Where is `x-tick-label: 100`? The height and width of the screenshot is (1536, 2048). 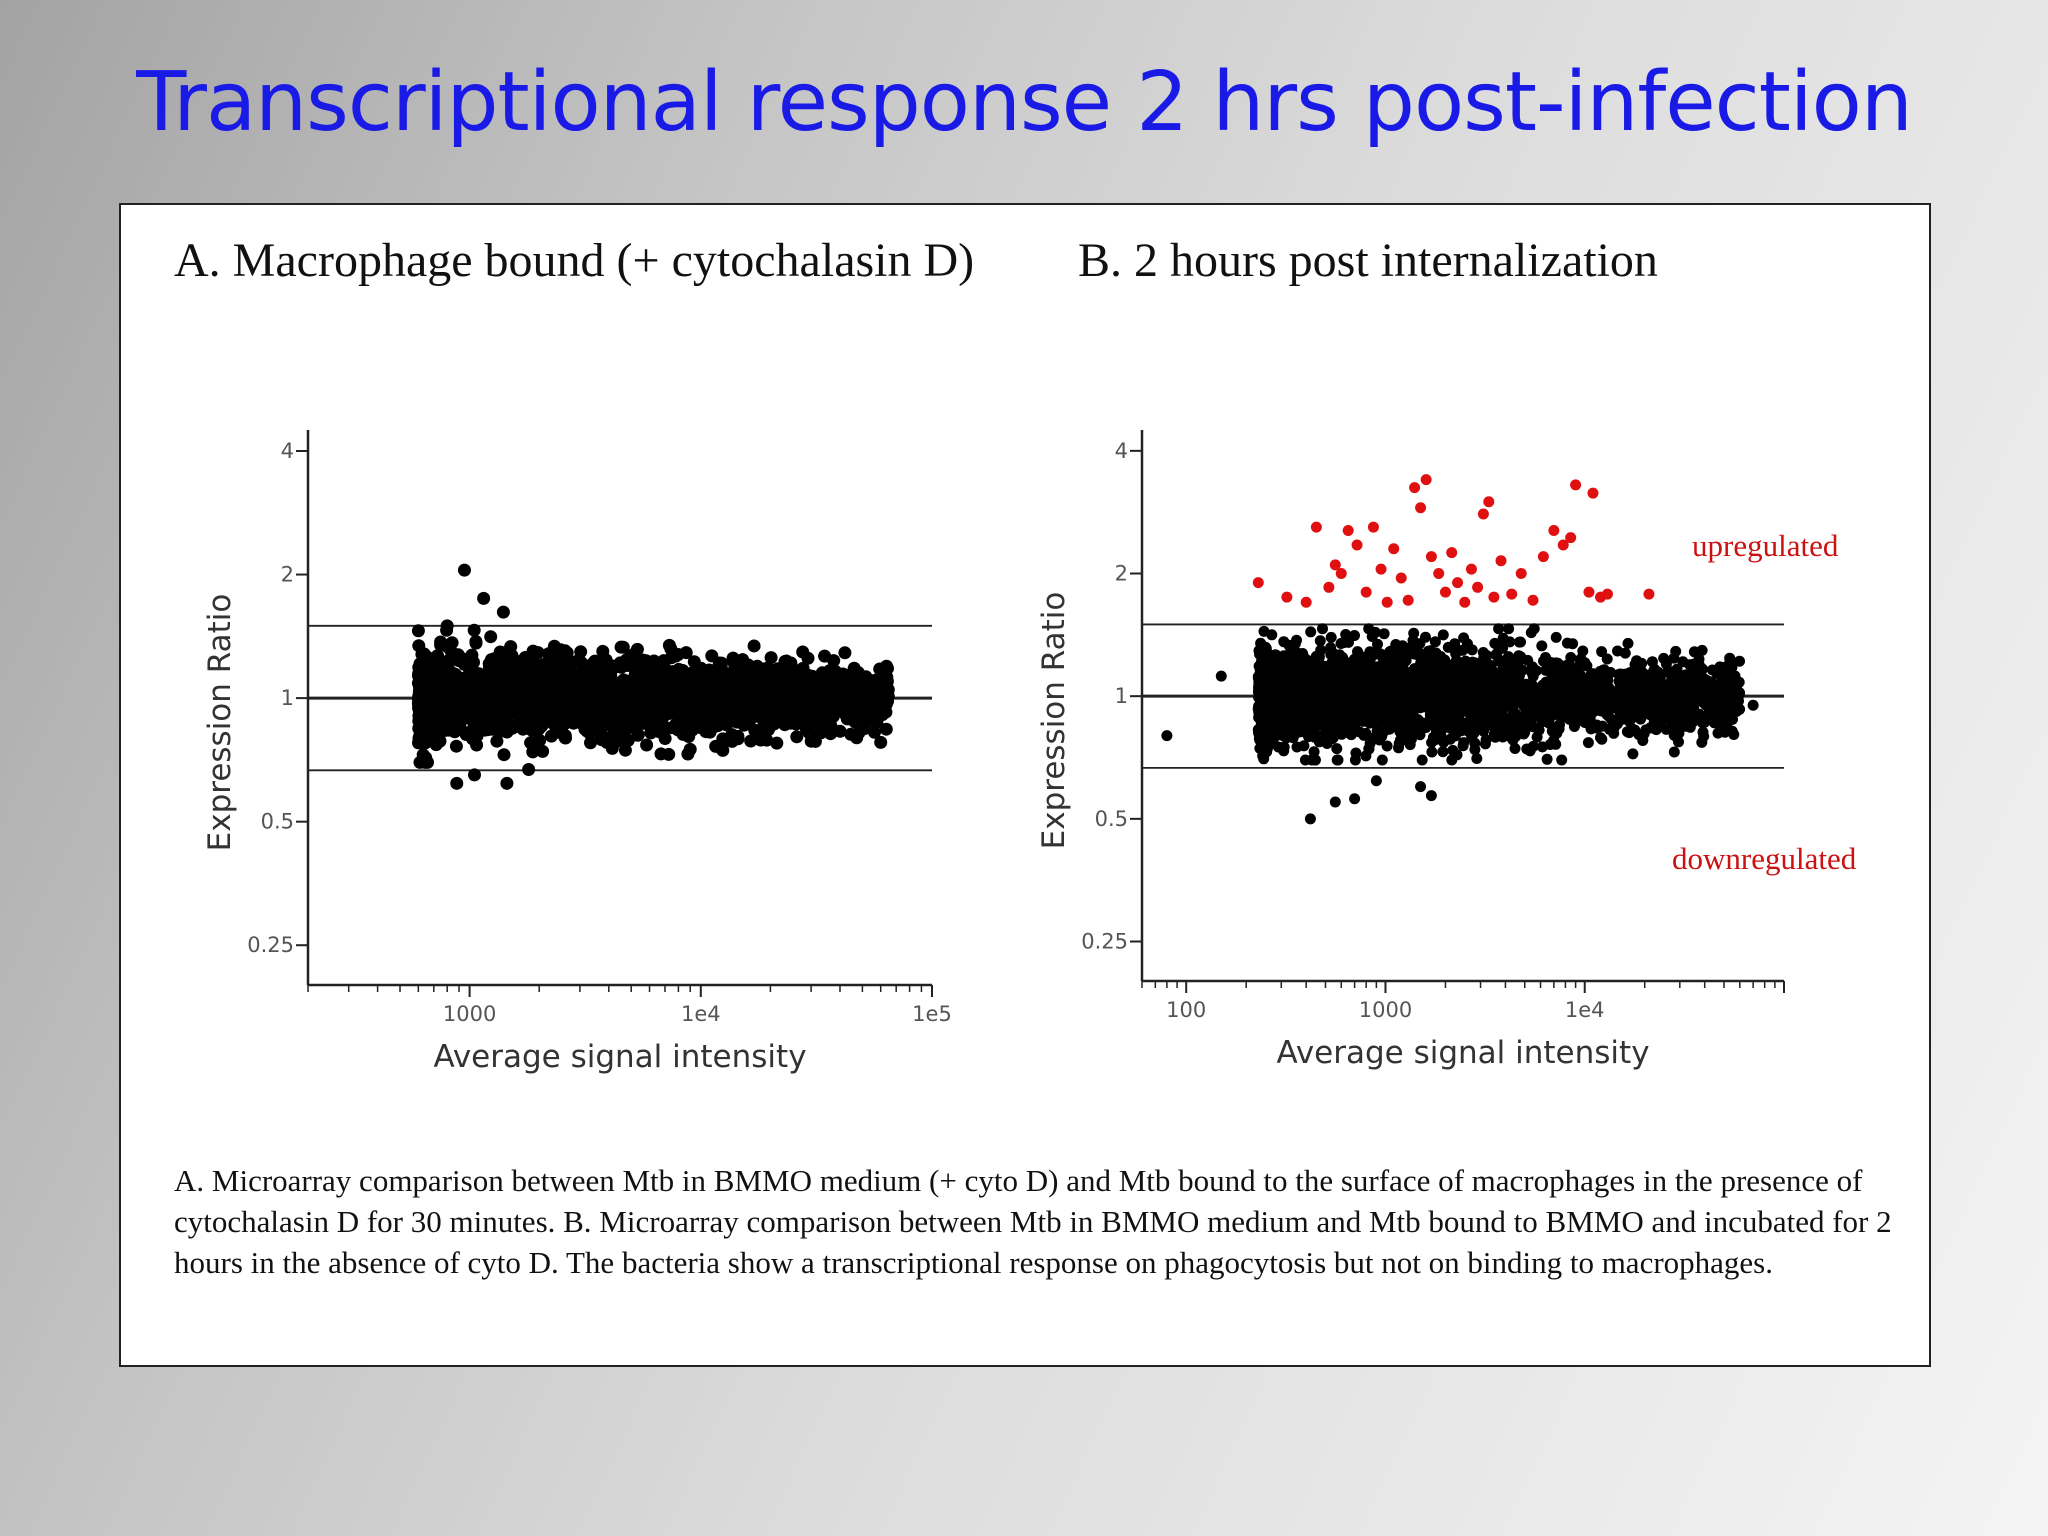 x-tick-label: 100 is located at coordinates (1186, 1010).